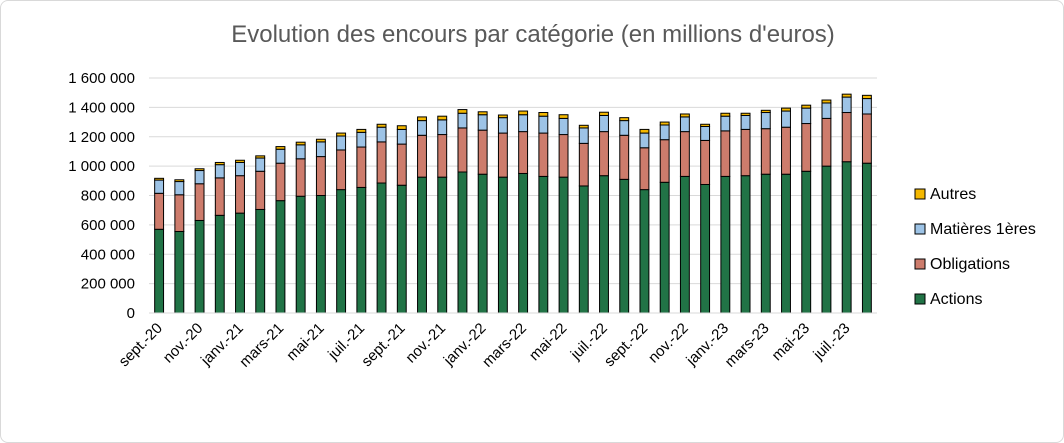 The width and height of the screenshot is (1064, 443). What do you see at coordinates (747, 345) in the screenshot?
I see `x-tick-label: mars-23` at bounding box center [747, 345].